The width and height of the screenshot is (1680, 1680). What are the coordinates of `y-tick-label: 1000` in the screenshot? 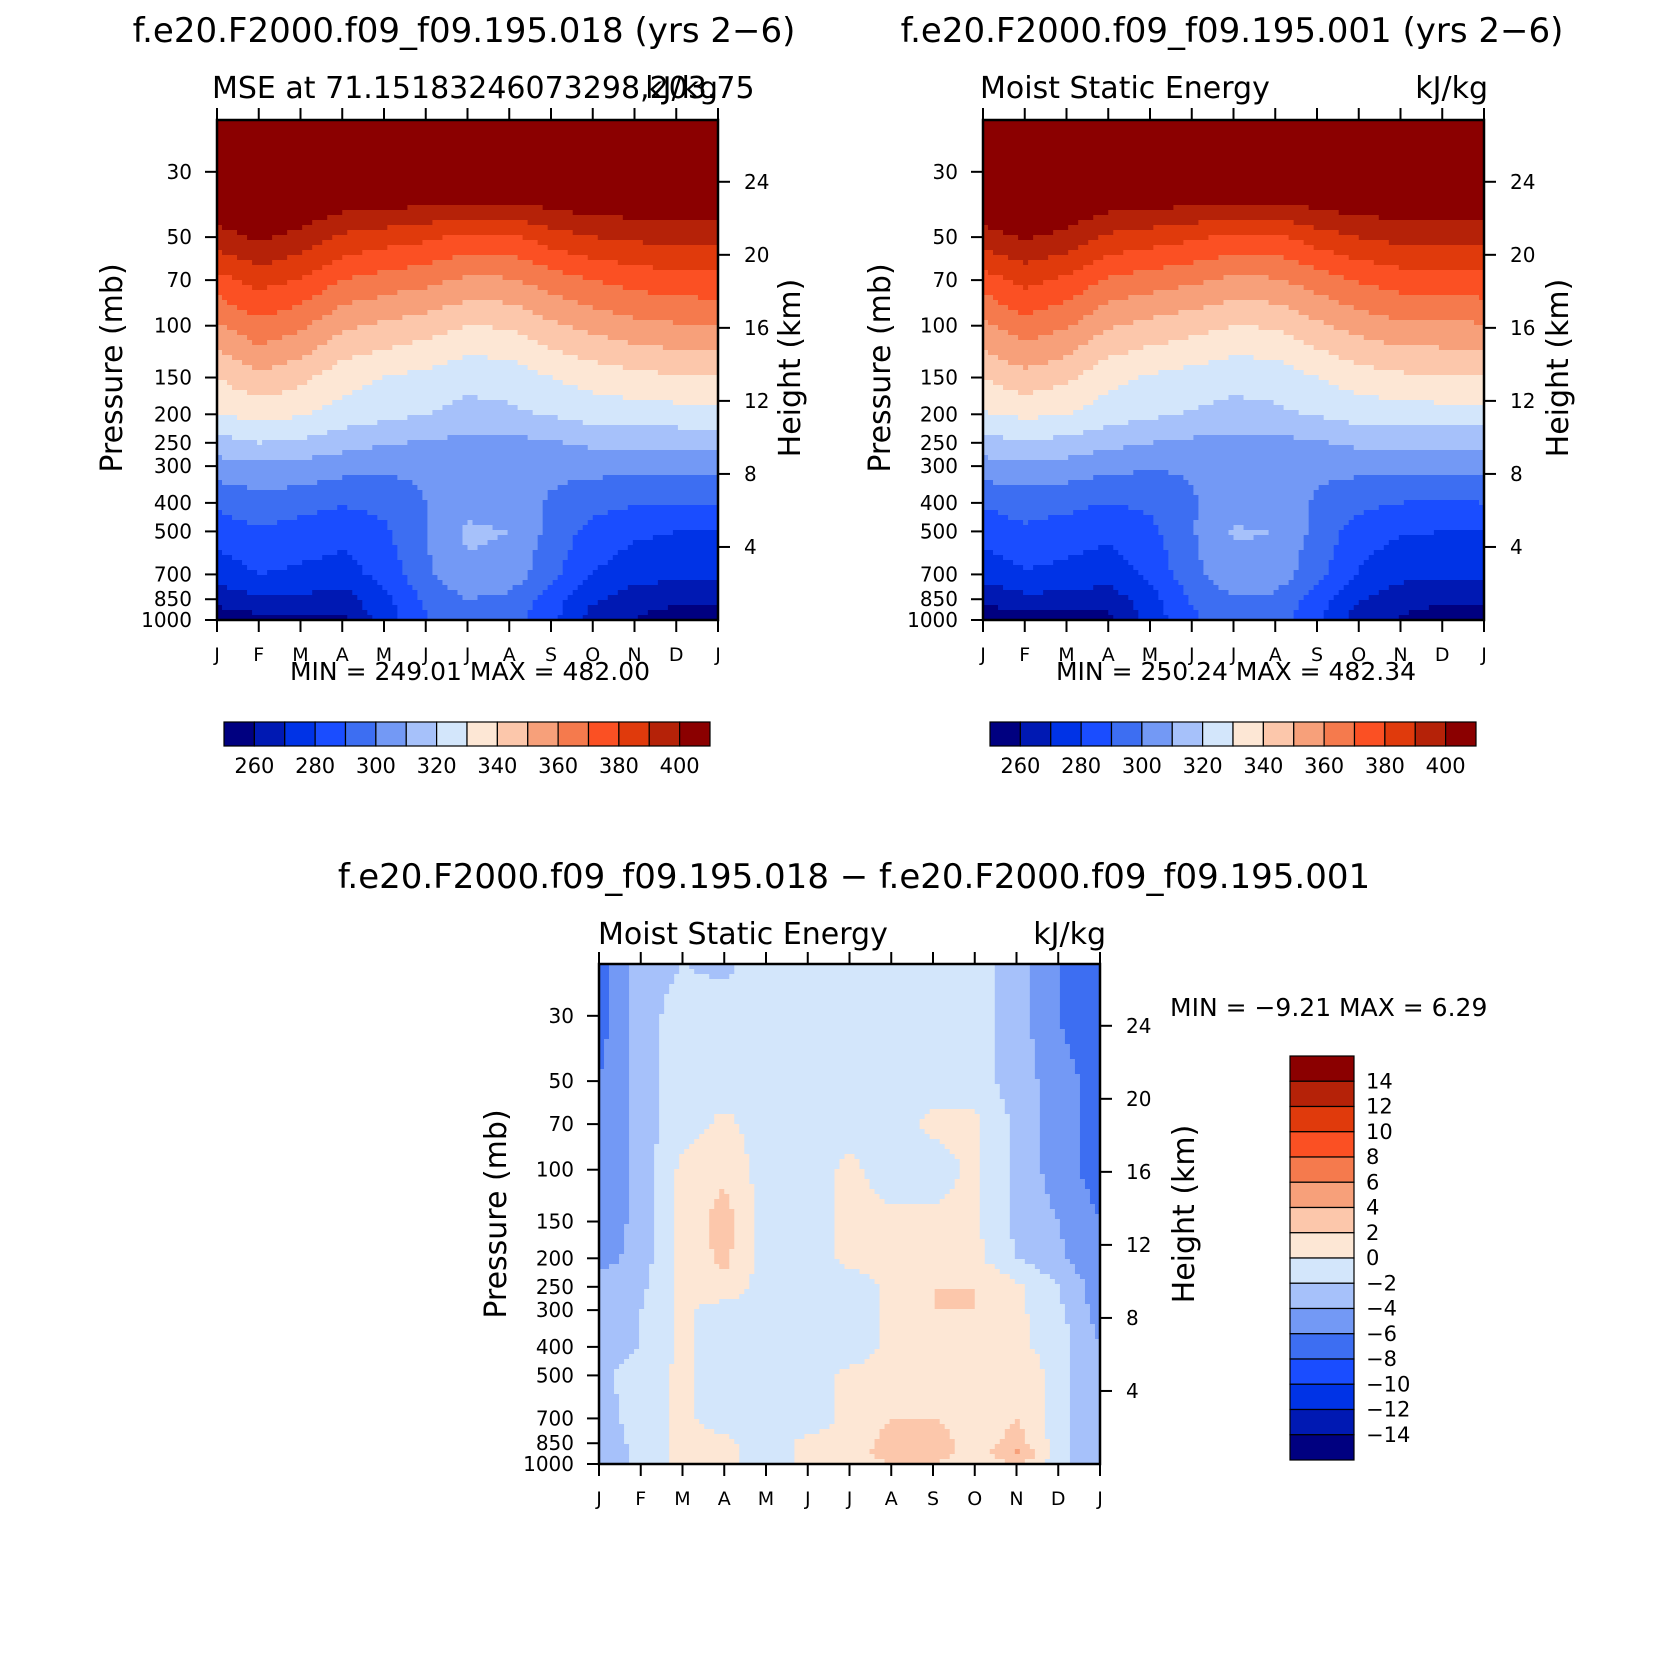 It's located at (166, 620).